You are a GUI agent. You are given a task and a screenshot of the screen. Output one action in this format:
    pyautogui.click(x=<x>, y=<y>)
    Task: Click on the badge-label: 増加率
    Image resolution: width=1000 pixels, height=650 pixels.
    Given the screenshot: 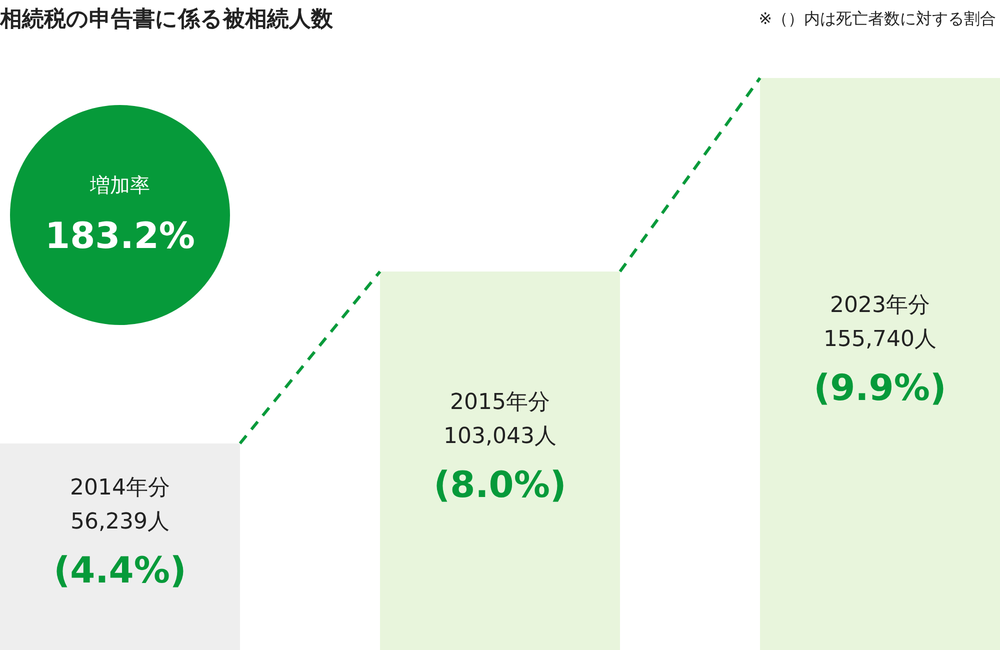 What is the action you would take?
    pyautogui.click(x=120, y=185)
    